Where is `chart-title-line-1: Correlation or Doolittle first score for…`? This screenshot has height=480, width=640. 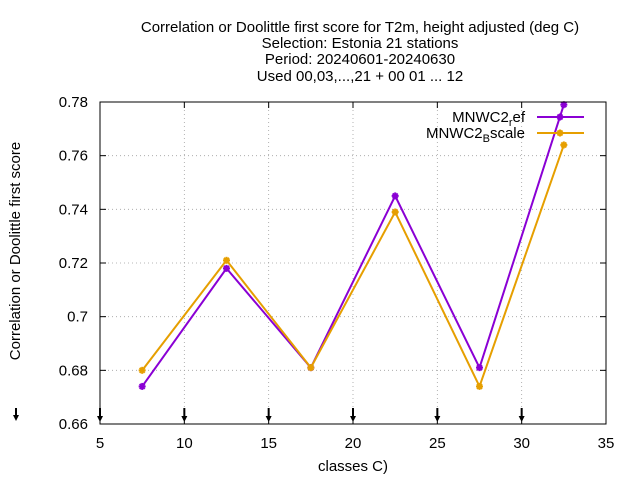
chart-title-line-1: Correlation or Doolittle first score for… is located at coordinates (360, 27).